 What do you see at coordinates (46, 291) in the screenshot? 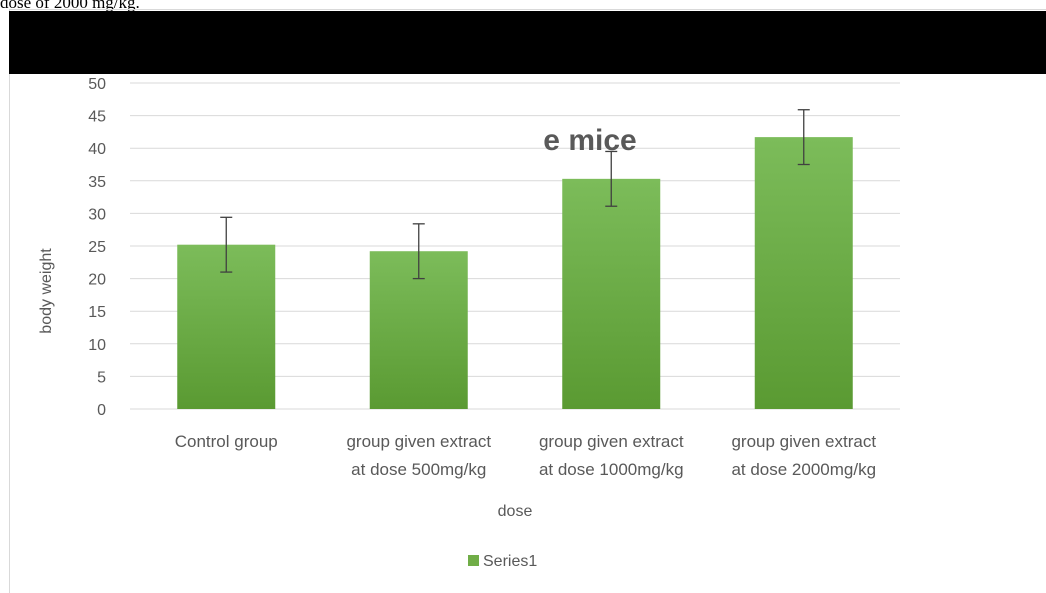
I see `y-axis-title: body weight` at bounding box center [46, 291].